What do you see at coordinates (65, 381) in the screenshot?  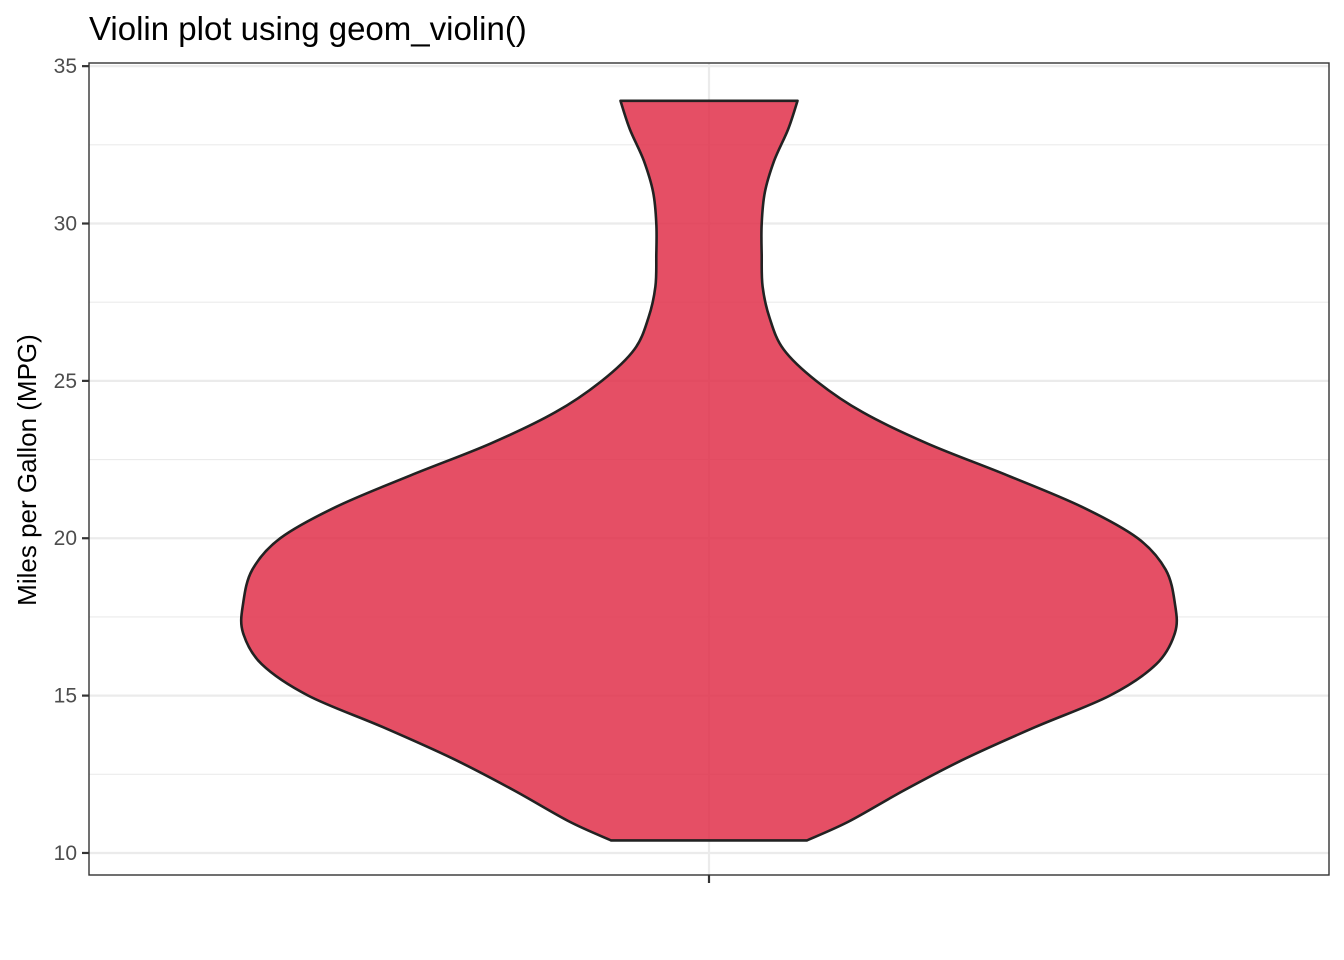 I see `y-tick-label: 25` at bounding box center [65, 381].